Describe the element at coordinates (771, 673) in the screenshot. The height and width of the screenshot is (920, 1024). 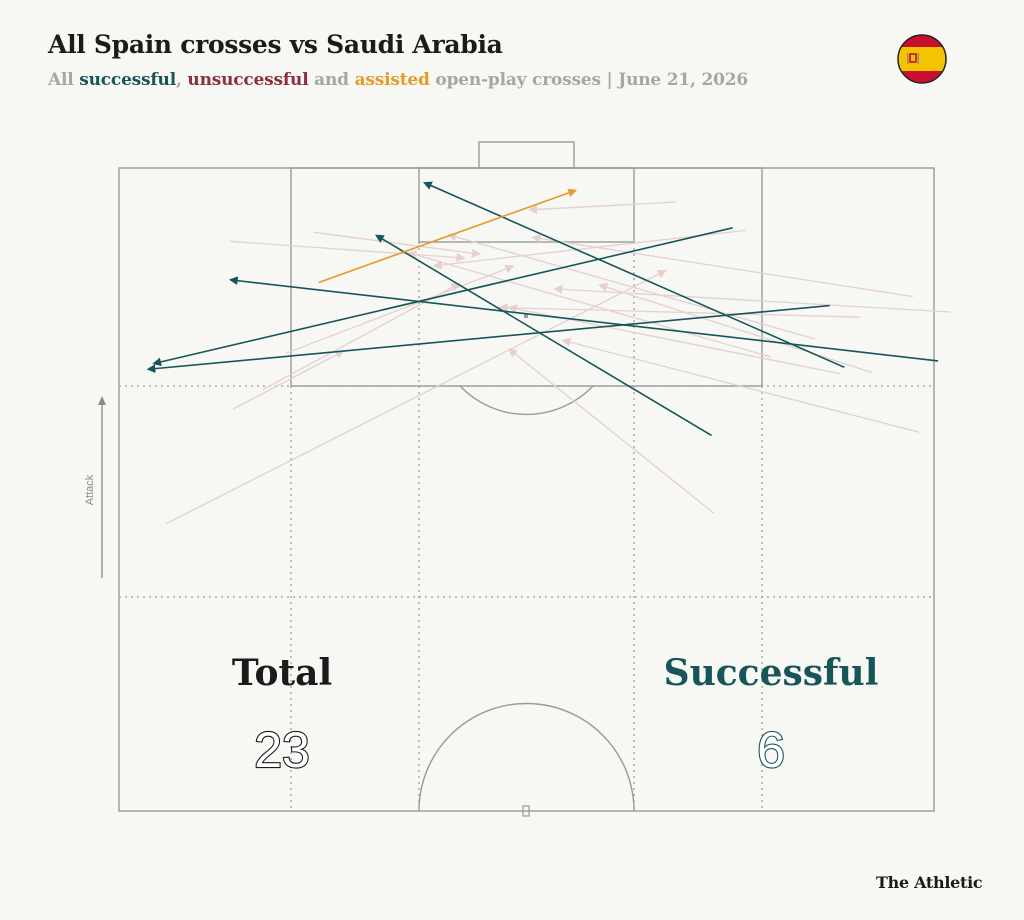
I see `successful-label: Successful` at that location.